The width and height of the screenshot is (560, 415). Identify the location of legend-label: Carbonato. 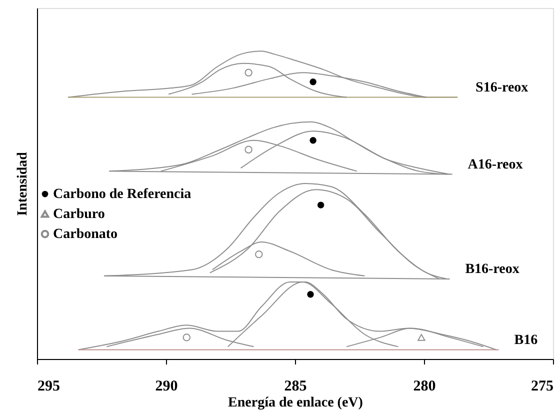
(85, 234).